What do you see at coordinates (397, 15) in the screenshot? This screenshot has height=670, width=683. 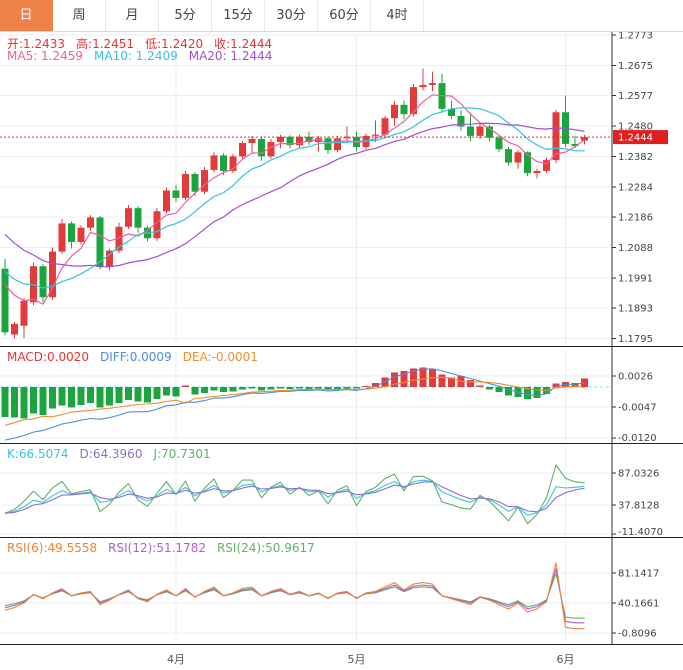 I see `period-tab-4时: 4时` at bounding box center [397, 15].